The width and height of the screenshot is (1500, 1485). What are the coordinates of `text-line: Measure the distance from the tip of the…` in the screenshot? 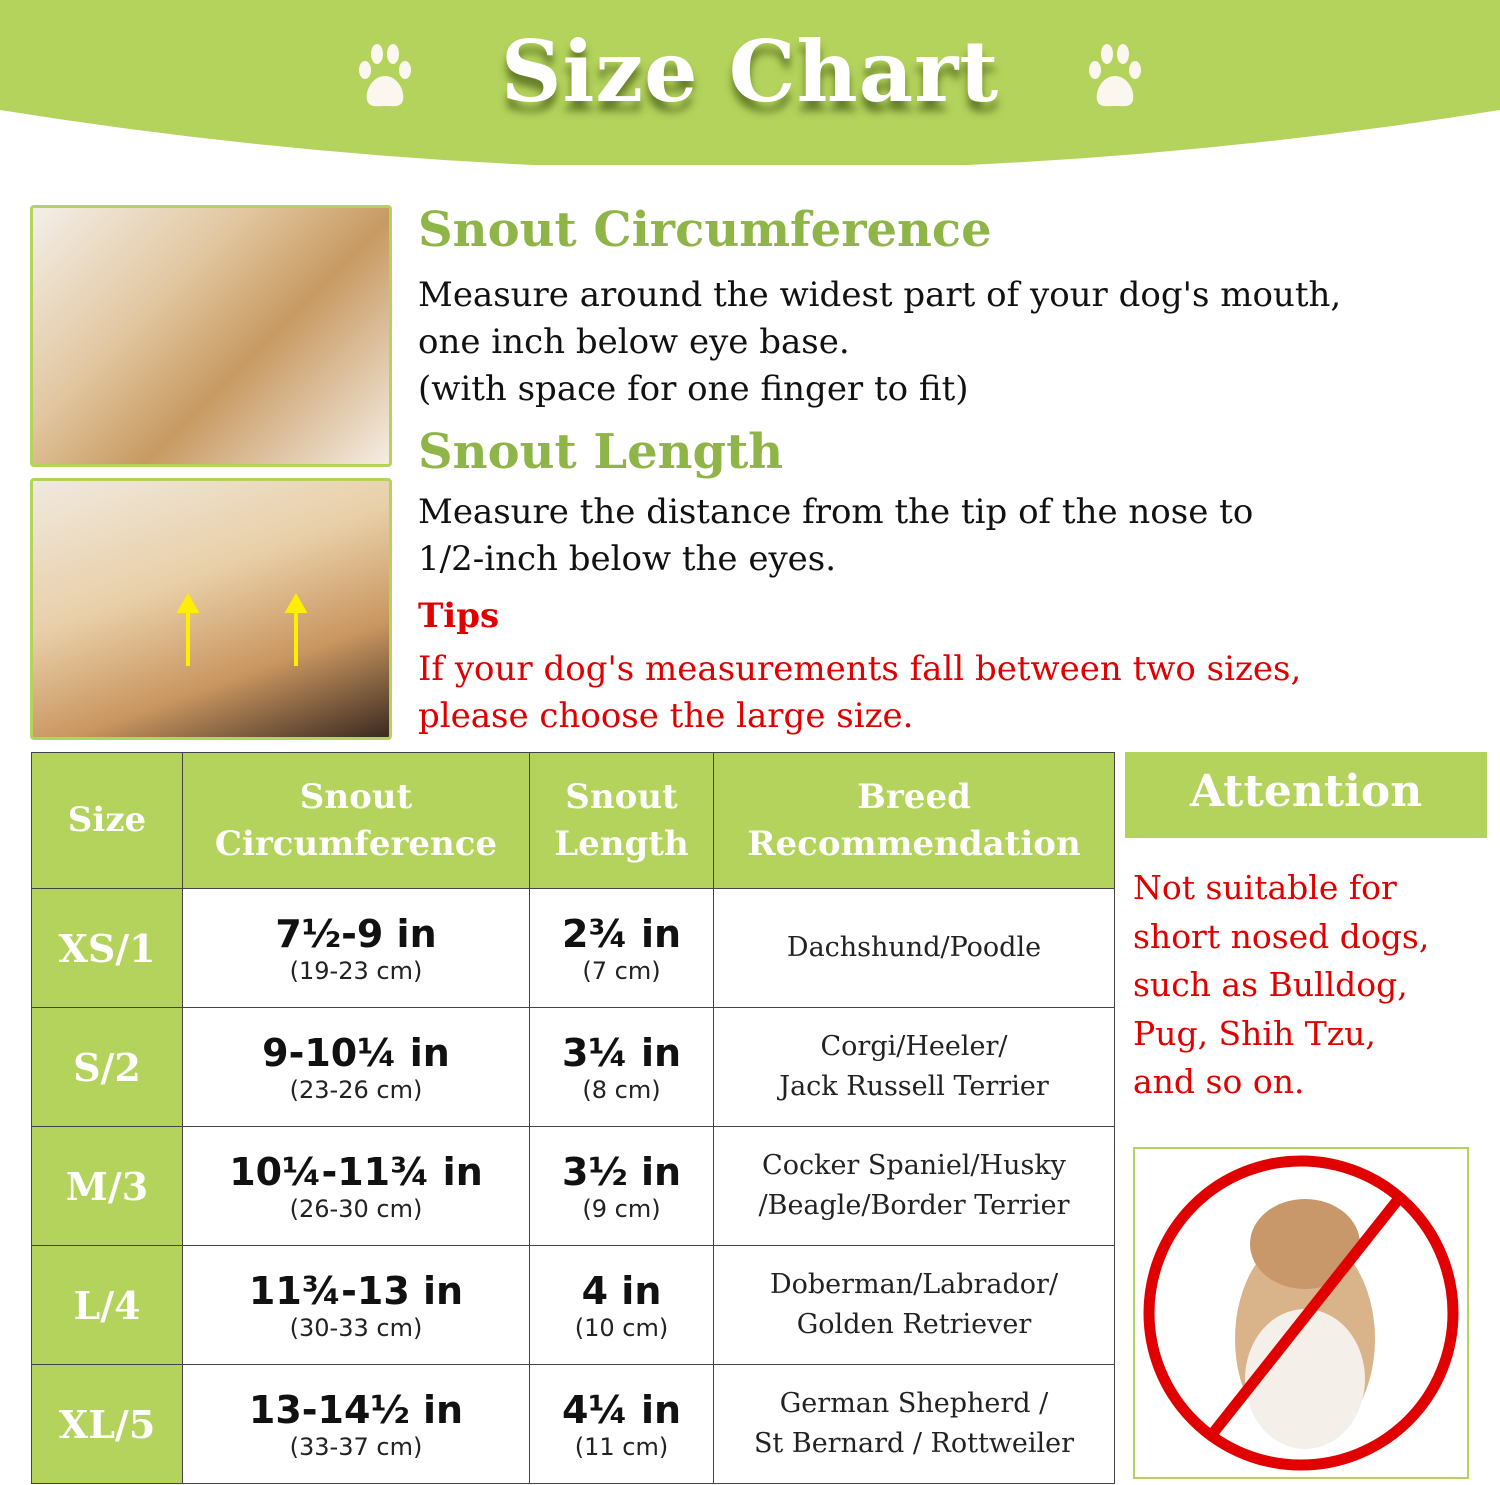 It's located at (836, 512).